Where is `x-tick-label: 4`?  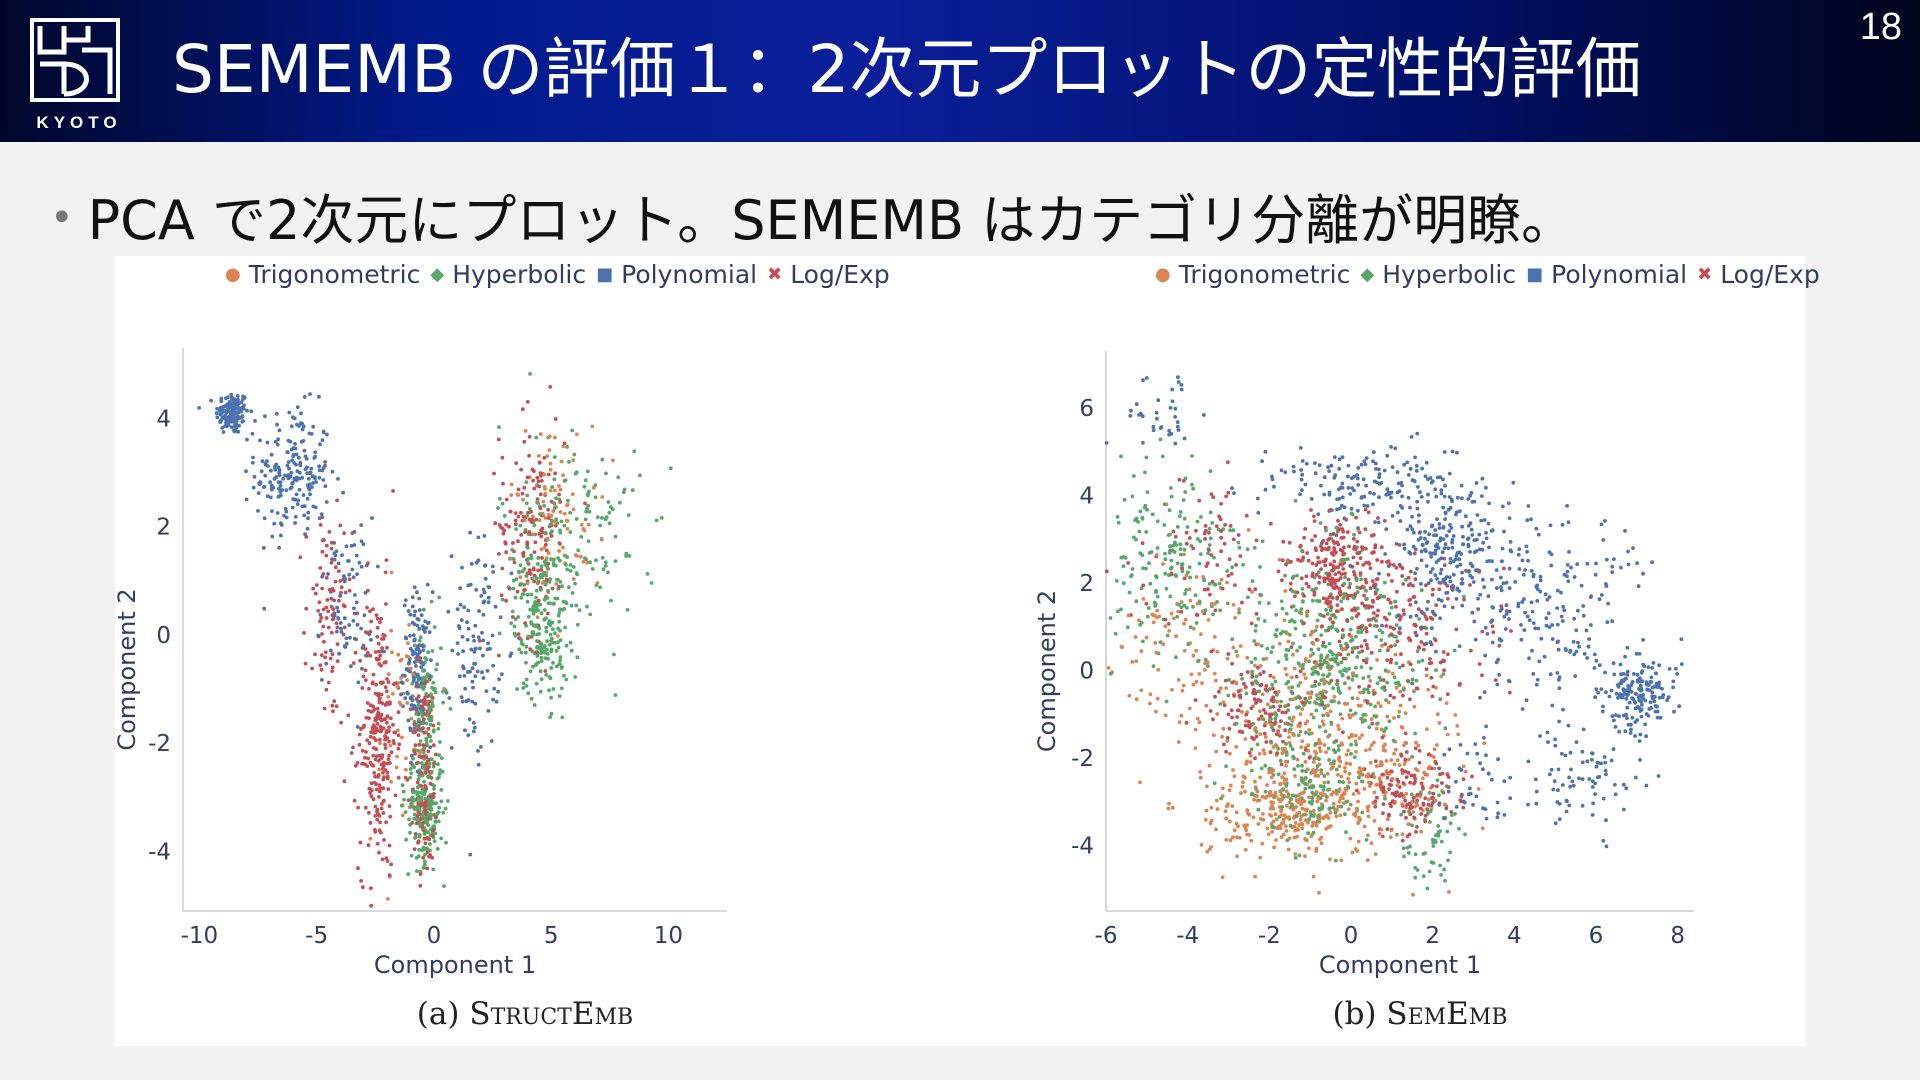
x-tick-label: 4 is located at coordinates (1514, 936).